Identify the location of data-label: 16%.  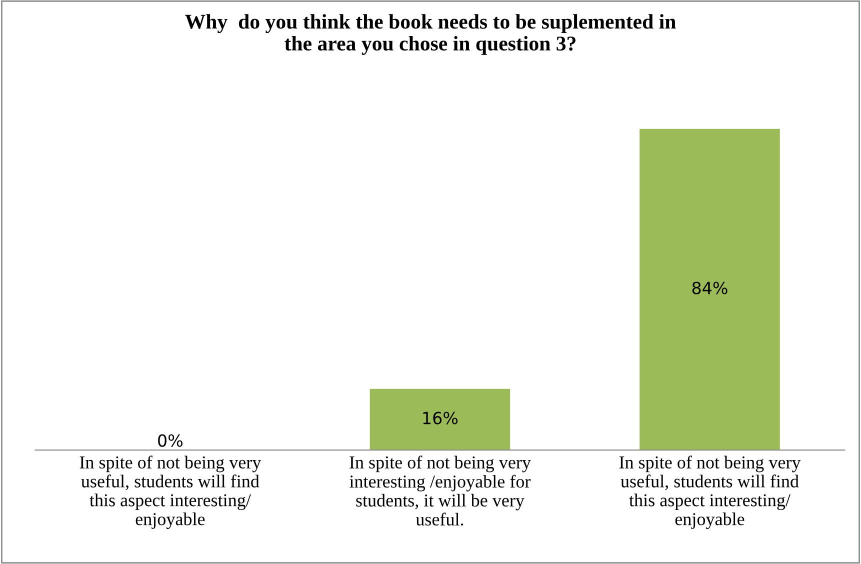
(440, 418).